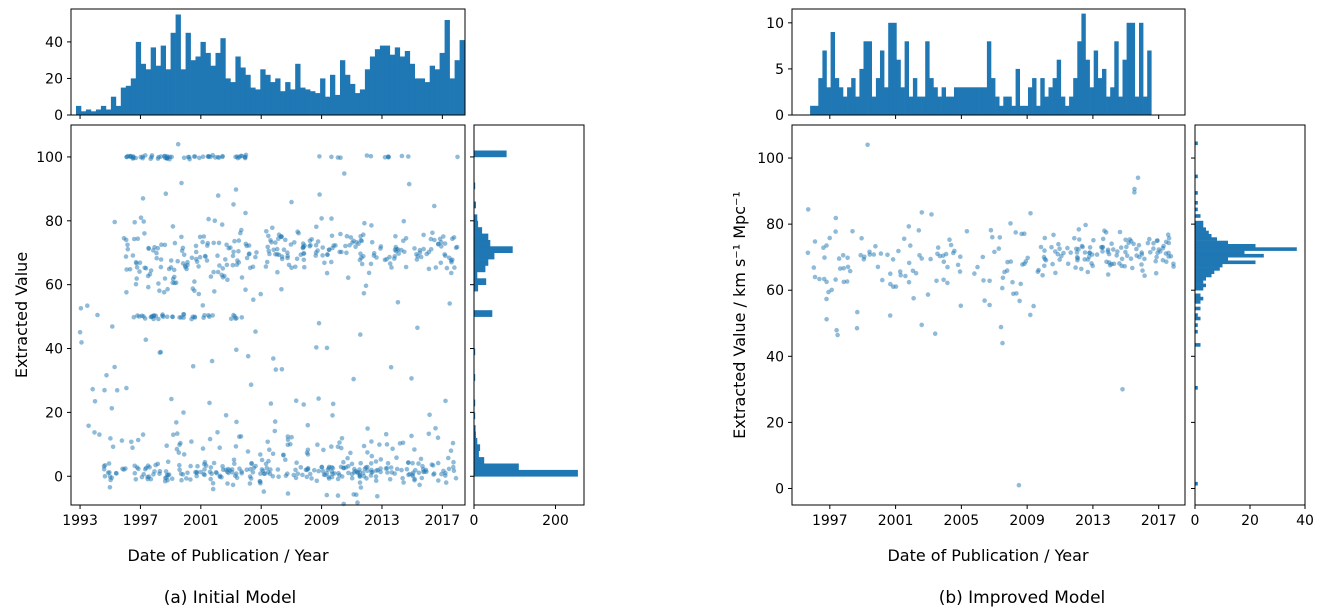 The height and width of the screenshot is (610, 1327). What do you see at coordinates (141, 521) in the screenshot?
I see `x-tick-label: 1997` at bounding box center [141, 521].